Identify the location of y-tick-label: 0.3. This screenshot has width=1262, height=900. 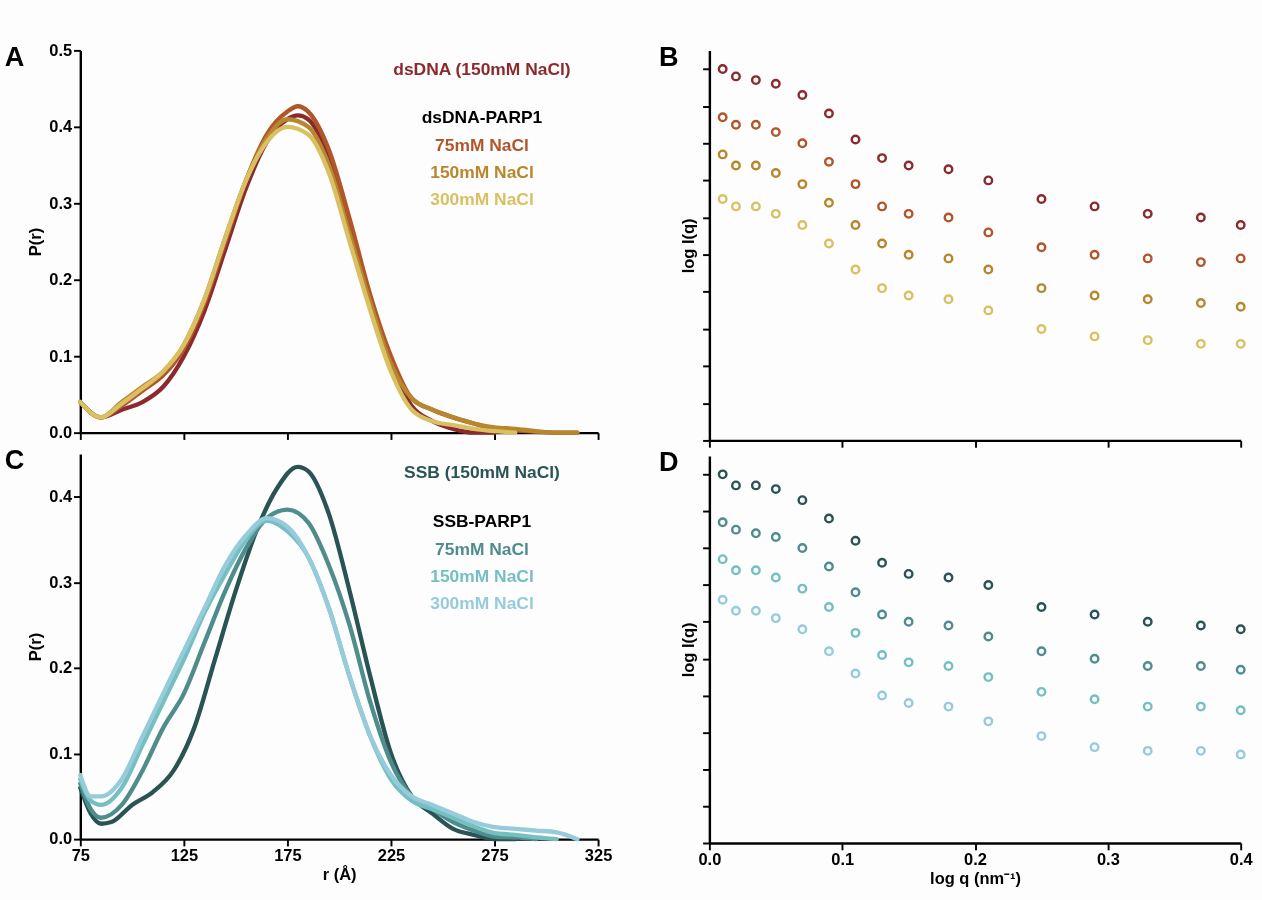
(61, 581).